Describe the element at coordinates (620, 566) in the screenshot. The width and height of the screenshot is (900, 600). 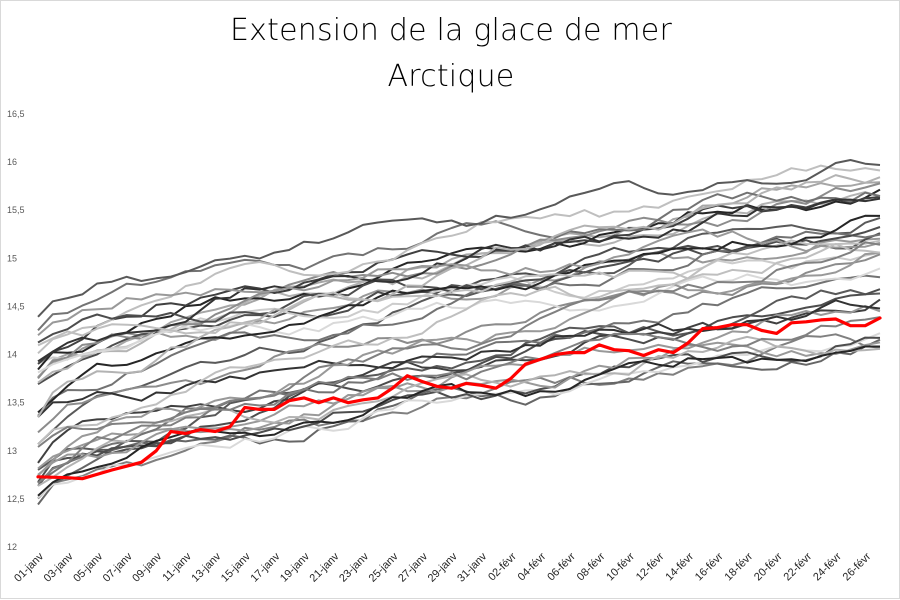
I see `x-tick-label: 10-févr` at that location.